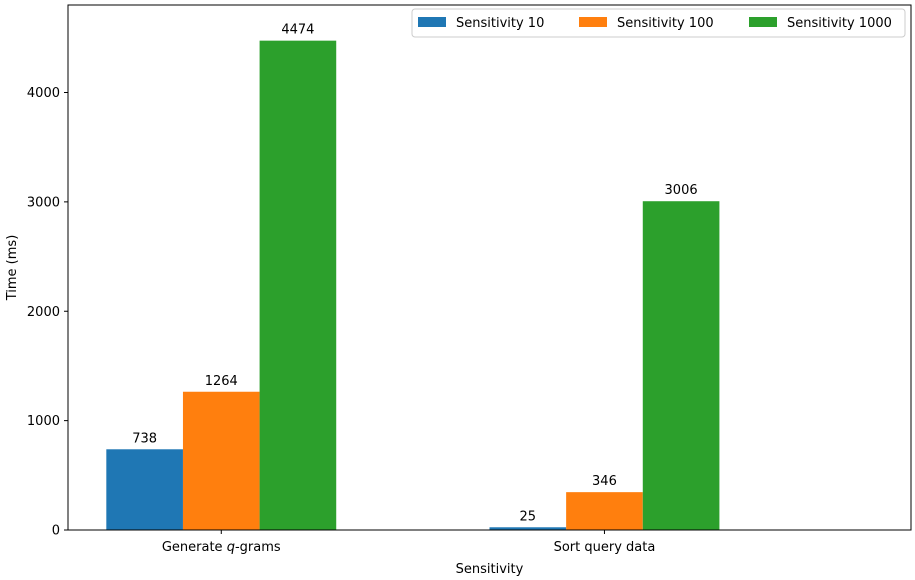 The image size is (915, 580). What do you see at coordinates (839, 23) in the screenshot?
I see `legend-entry: Sensitivity 1000` at bounding box center [839, 23].